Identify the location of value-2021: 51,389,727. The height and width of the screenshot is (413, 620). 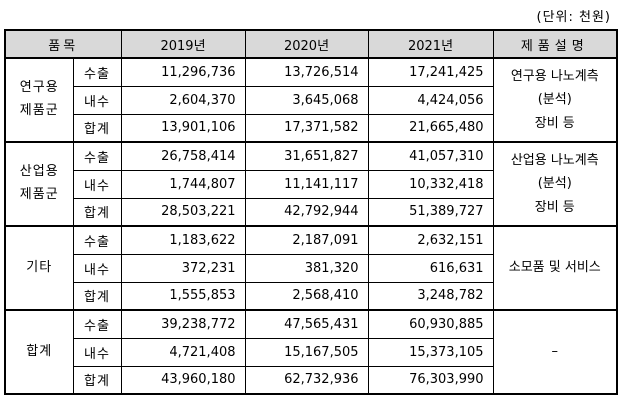
(430, 212).